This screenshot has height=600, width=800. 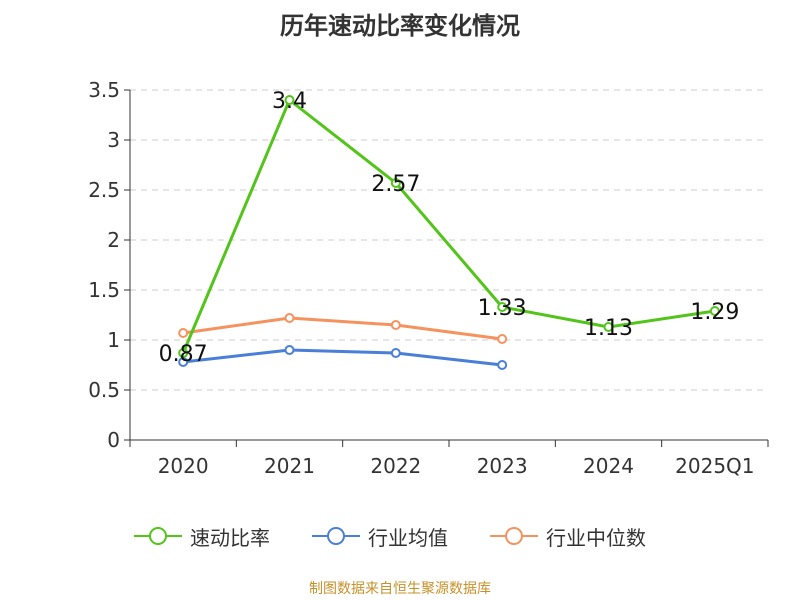 What do you see at coordinates (183, 466) in the screenshot?
I see `x-tick-label: 2020` at bounding box center [183, 466].